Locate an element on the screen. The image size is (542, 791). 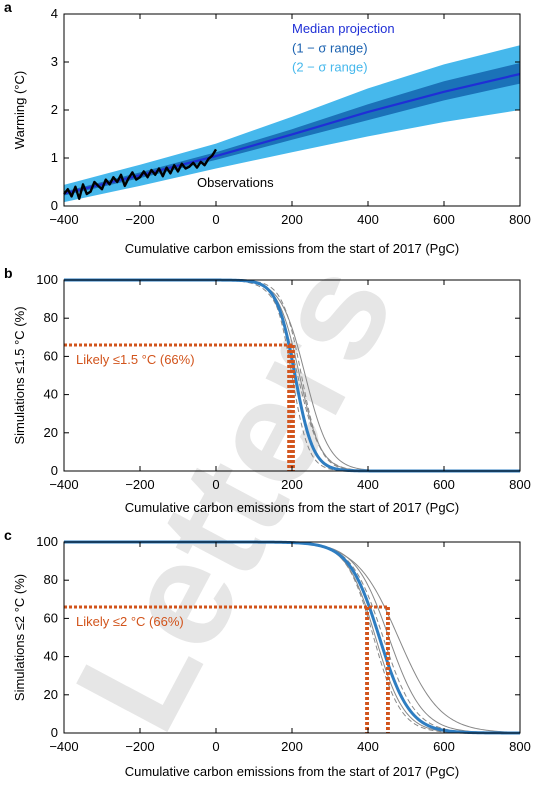
likely-label: Likely ≤2 °C (66%) is located at coordinates (130, 621).